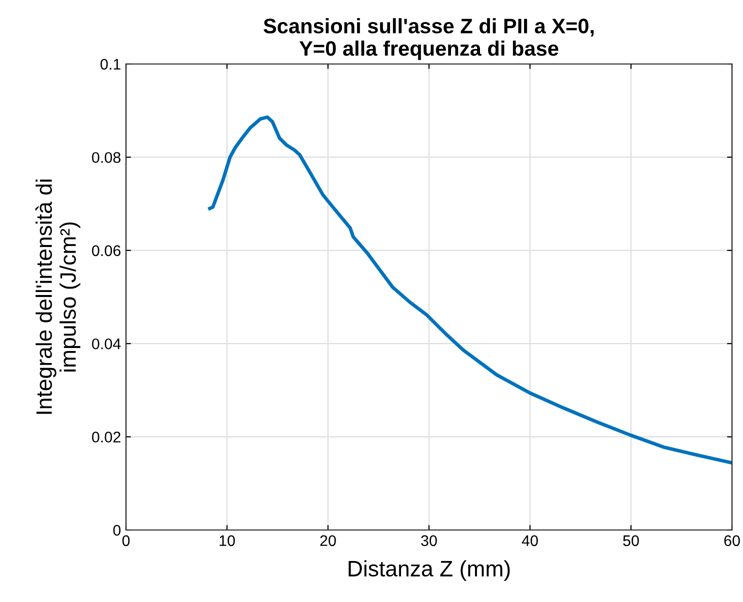 The height and width of the screenshot is (602, 743). Describe the element at coordinates (732, 540) in the screenshot. I see `x-tick-label: 60` at that location.